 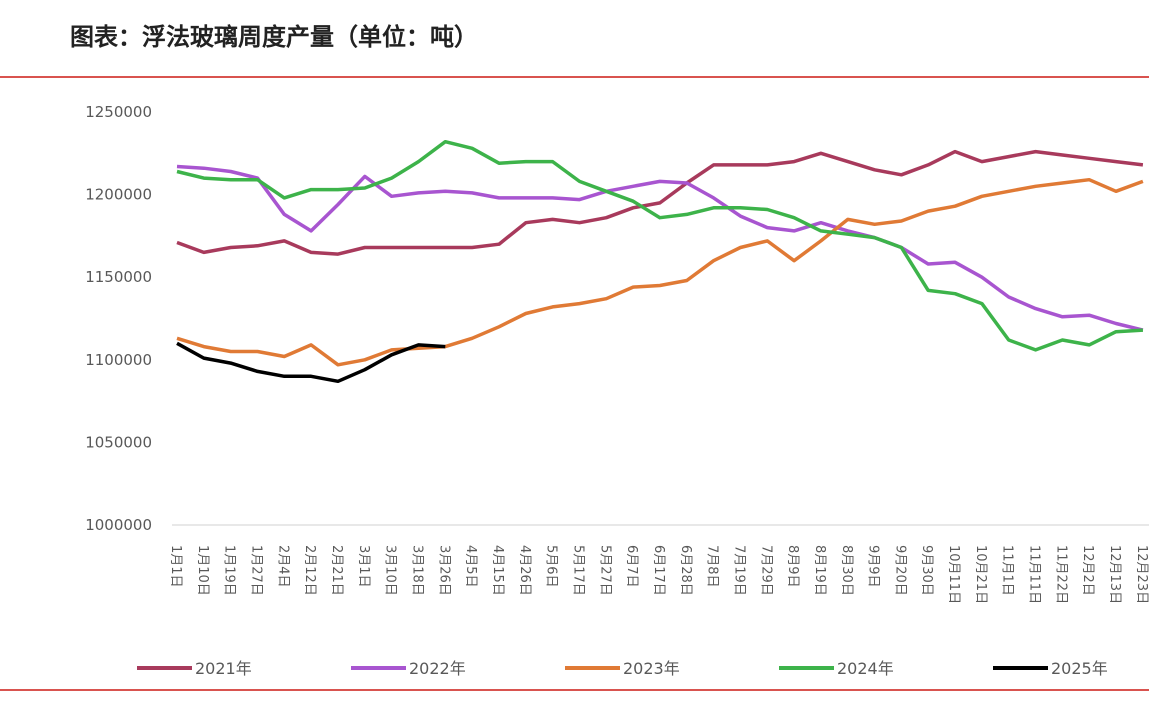 What do you see at coordinates (604, 570) in the screenshot?
I see `x-tick-label: 5月27日` at bounding box center [604, 570].